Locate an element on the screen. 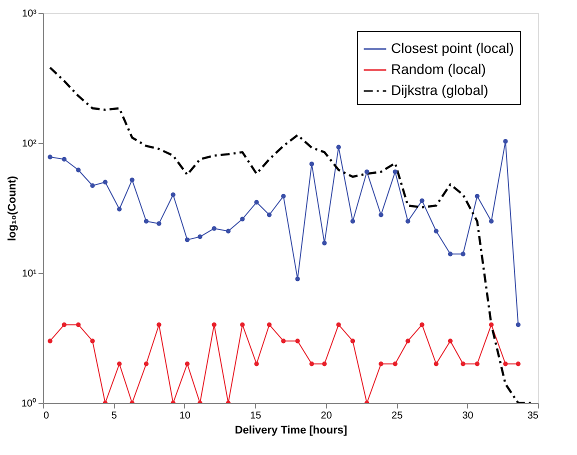 This screenshot has width=577, height=455. x-axis-title: Delivery Time [hours] is located at coordinates (291, 430).